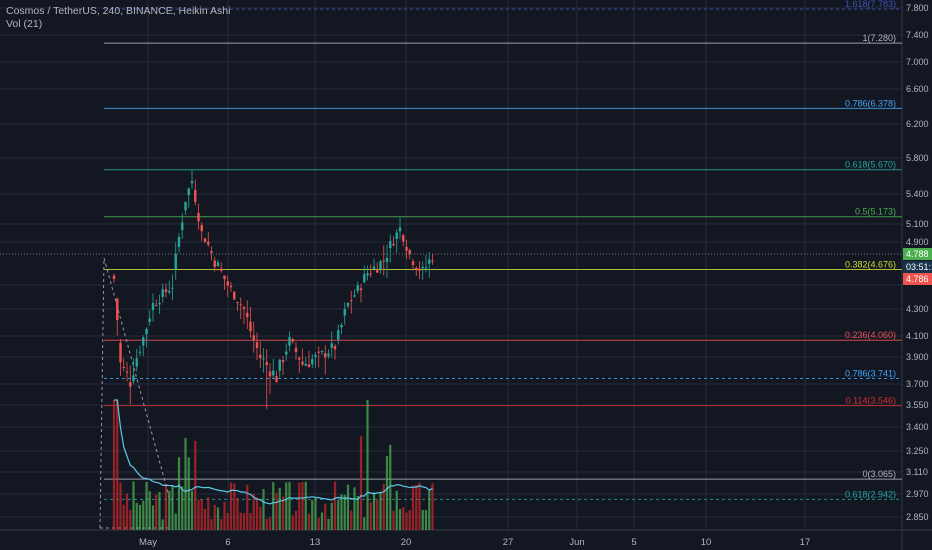 This screenshot has height=550, width=932. What do you see at coordinates (917, 309) in the screenshot?
I see `price-tick-label: 4.300` at bounding box center [917, 309].